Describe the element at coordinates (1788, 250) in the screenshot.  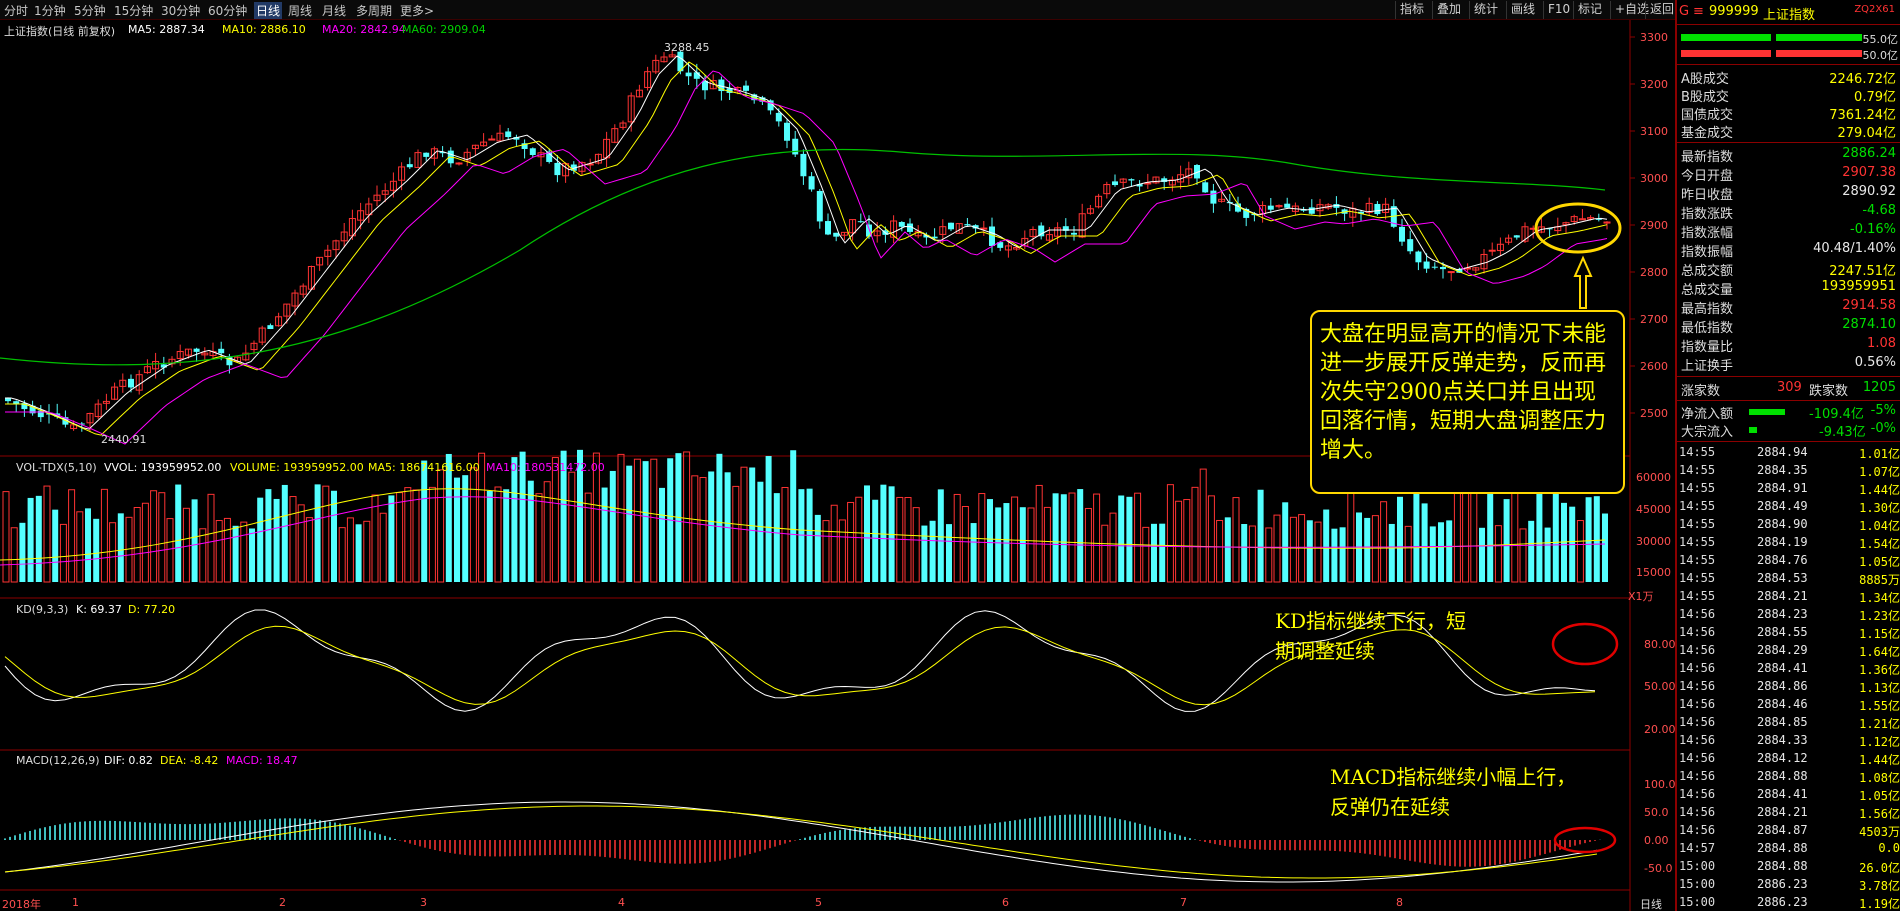
I see `quote-row: 指数振幅 40.48/1.40%` at that location.